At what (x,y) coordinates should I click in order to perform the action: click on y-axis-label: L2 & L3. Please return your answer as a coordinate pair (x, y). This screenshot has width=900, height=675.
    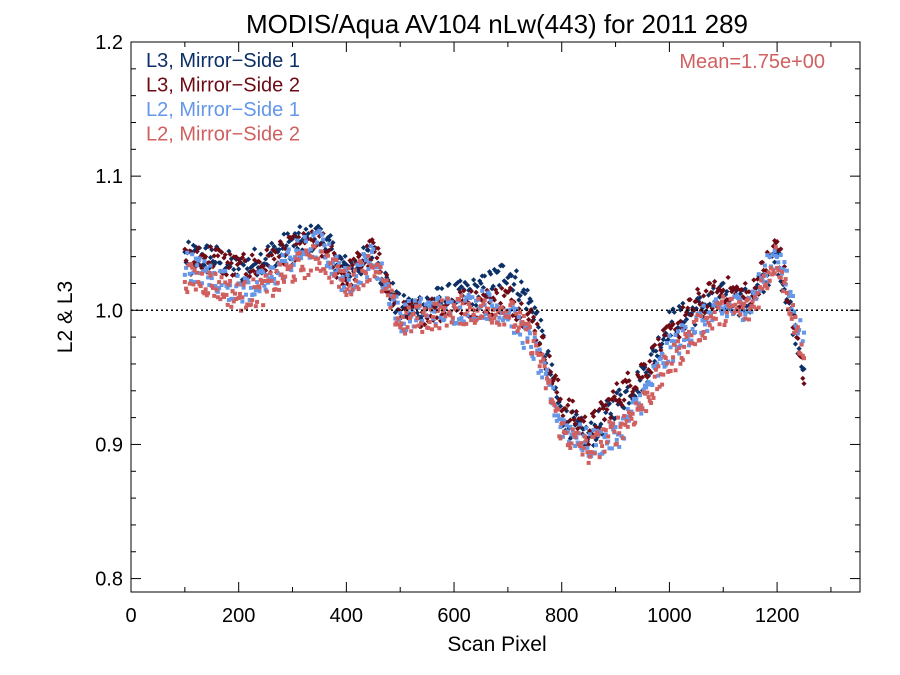
    Looking at the image, I should click on (65, 317).